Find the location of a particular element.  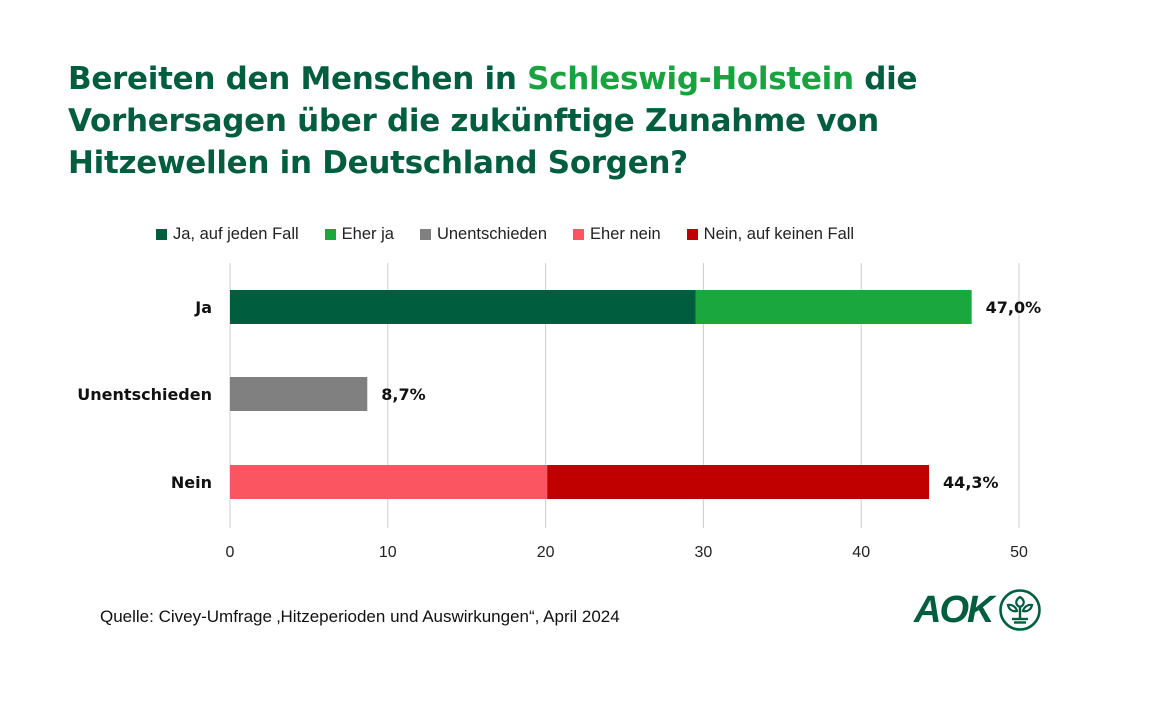

legend-label: Nein, auf keinen Fall is located at coordinates (779, 233).